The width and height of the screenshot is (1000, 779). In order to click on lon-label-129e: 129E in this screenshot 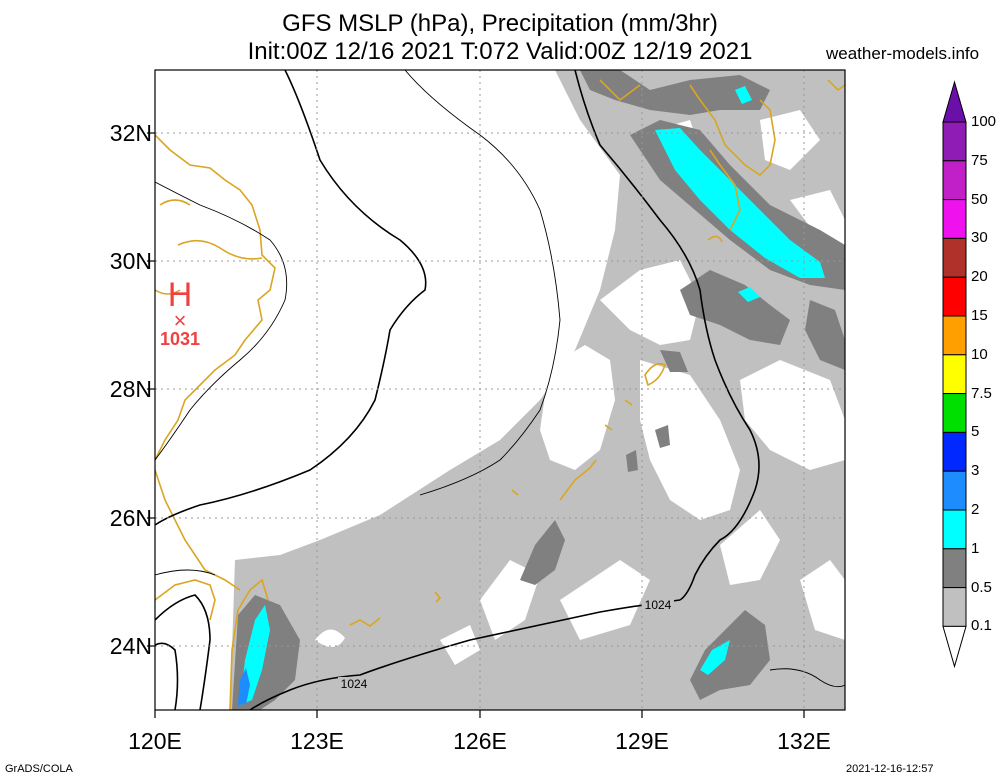, I will do `click(642, 741)`.